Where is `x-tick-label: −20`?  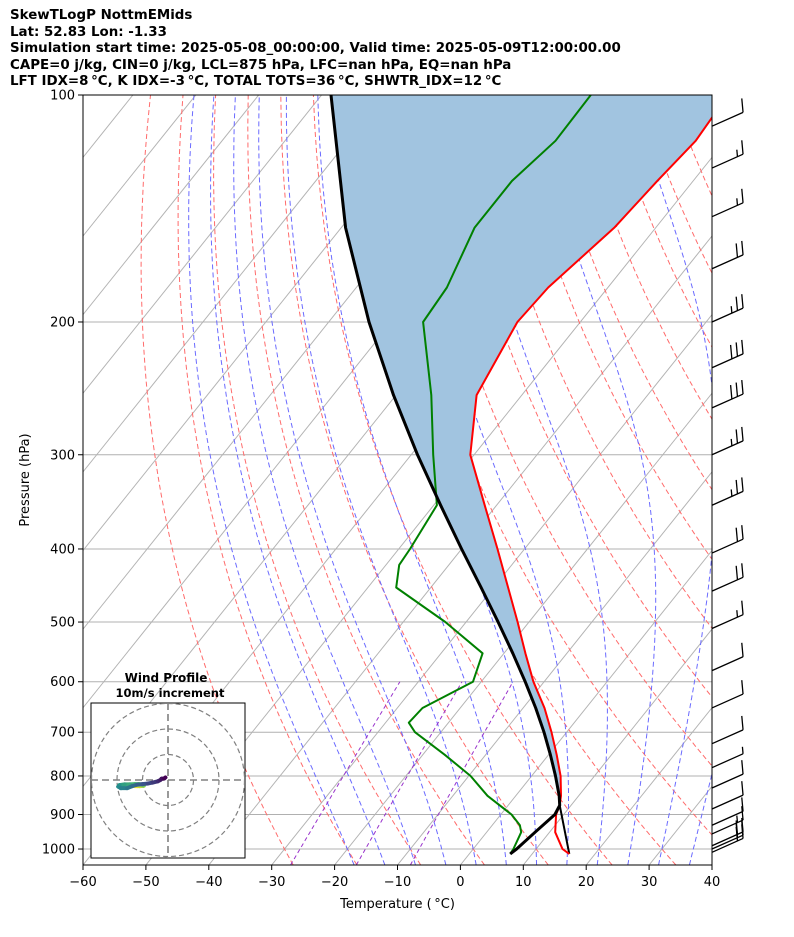 x-tick-label: −20 is located at coordinates (334, 882).